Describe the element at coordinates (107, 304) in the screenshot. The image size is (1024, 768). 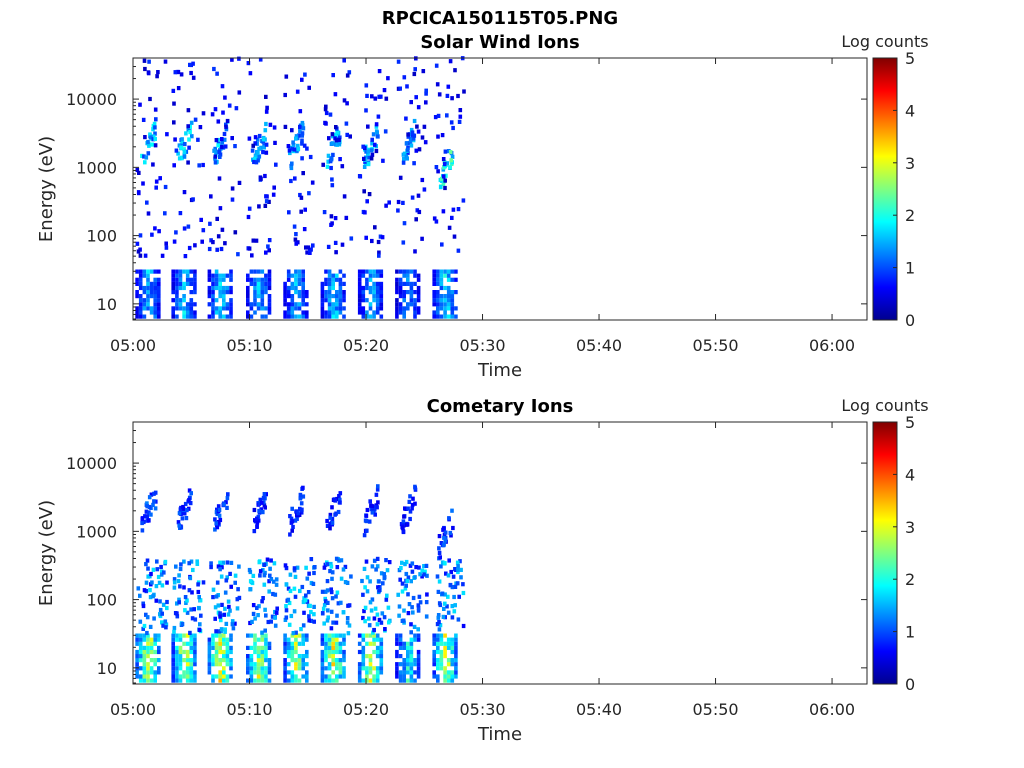
I see `y-tick-label: 10` at that location.